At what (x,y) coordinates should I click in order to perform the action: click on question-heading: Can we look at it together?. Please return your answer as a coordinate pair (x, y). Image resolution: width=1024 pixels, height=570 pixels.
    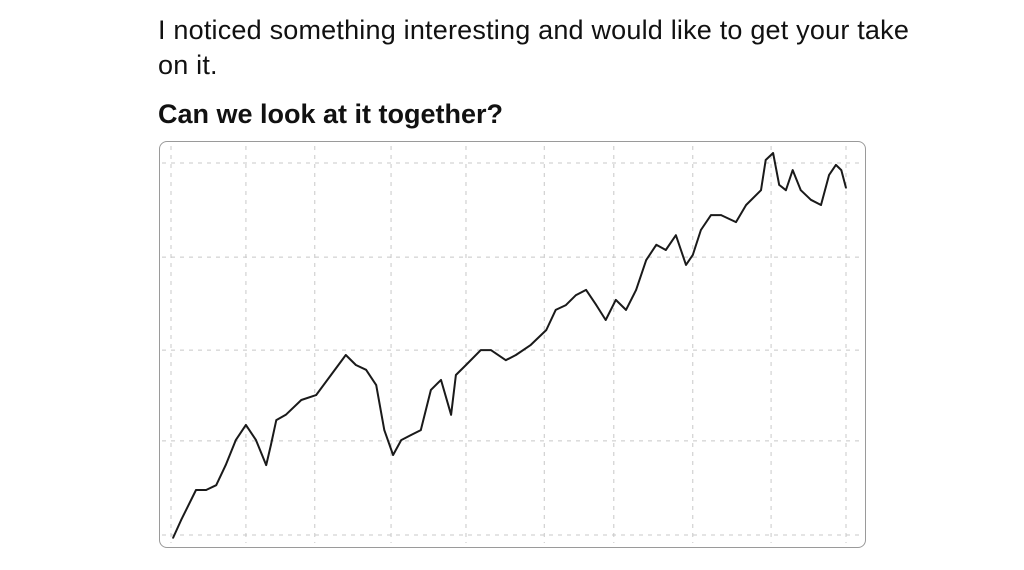
    Looking at the image, I should click on (331, 114).